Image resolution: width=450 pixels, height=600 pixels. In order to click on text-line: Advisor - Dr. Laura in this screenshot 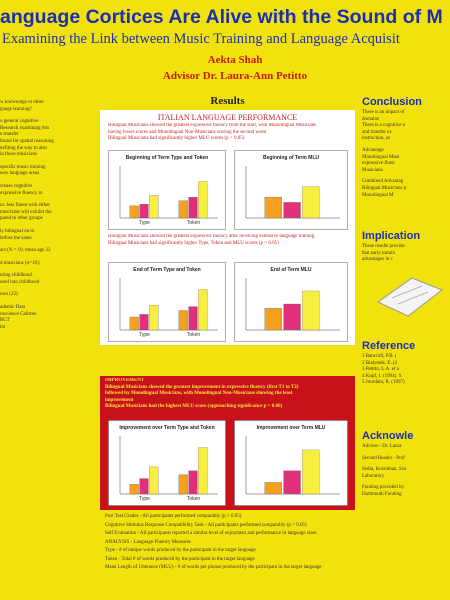, I will do `click(382, 446)`.